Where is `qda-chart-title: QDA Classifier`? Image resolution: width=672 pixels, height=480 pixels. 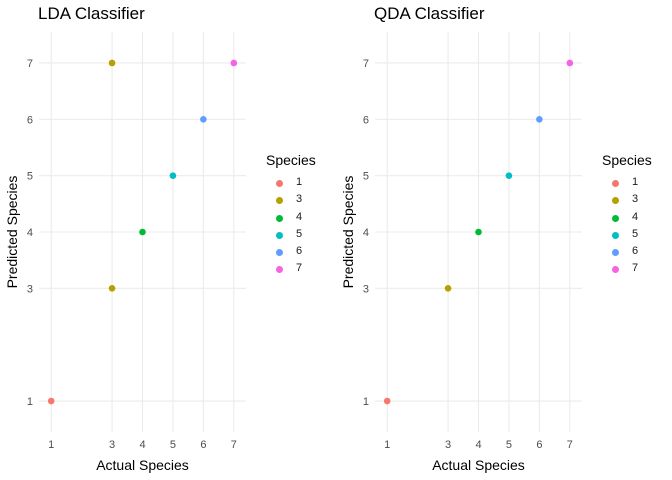
qda-chart-title: QDA Classifier is located at coordinates (429, 13).